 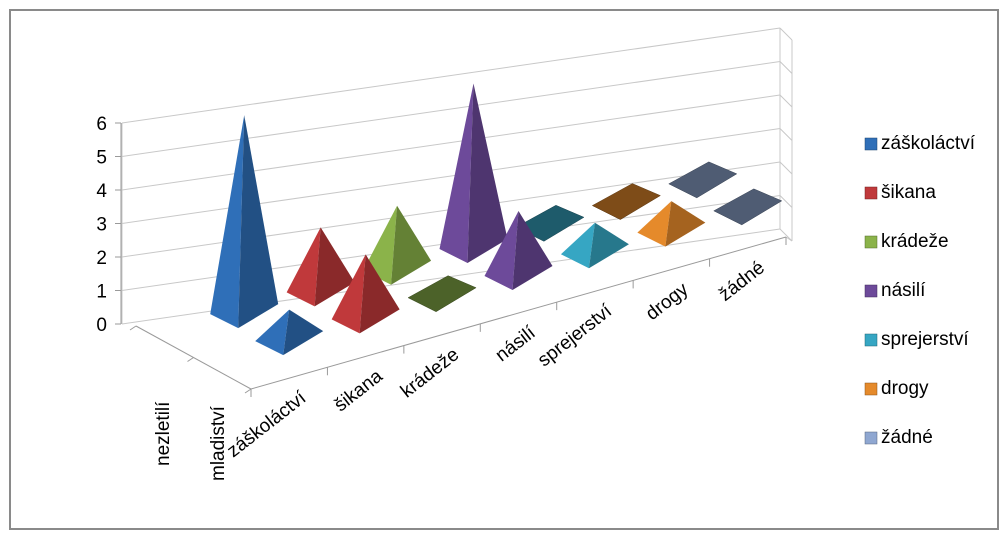 I want to click on pyramid-nezletili-4-flat, so click(x=550, y=223).